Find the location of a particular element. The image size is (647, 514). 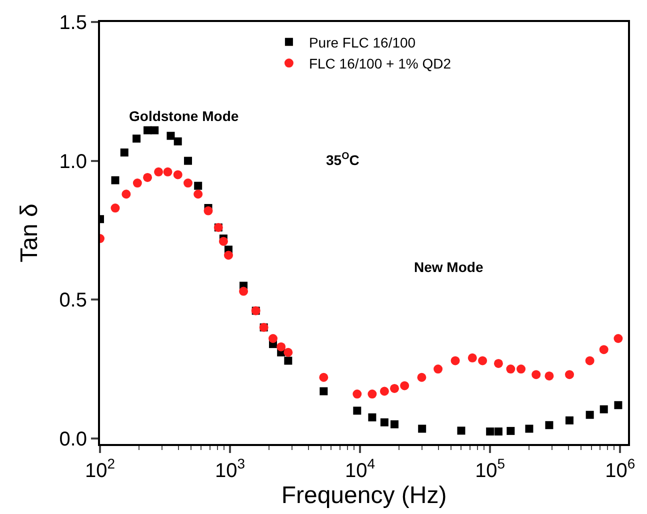

annotation: New Mode is located at coordinates (449, 267).